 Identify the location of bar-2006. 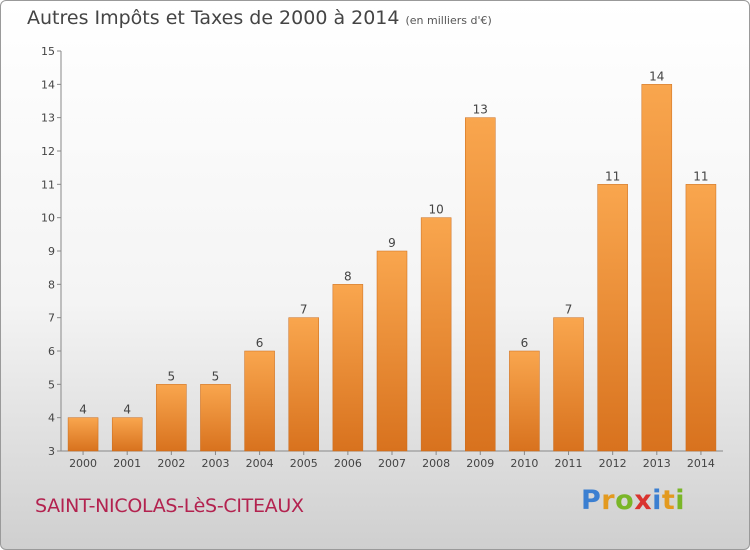
(348, 368).